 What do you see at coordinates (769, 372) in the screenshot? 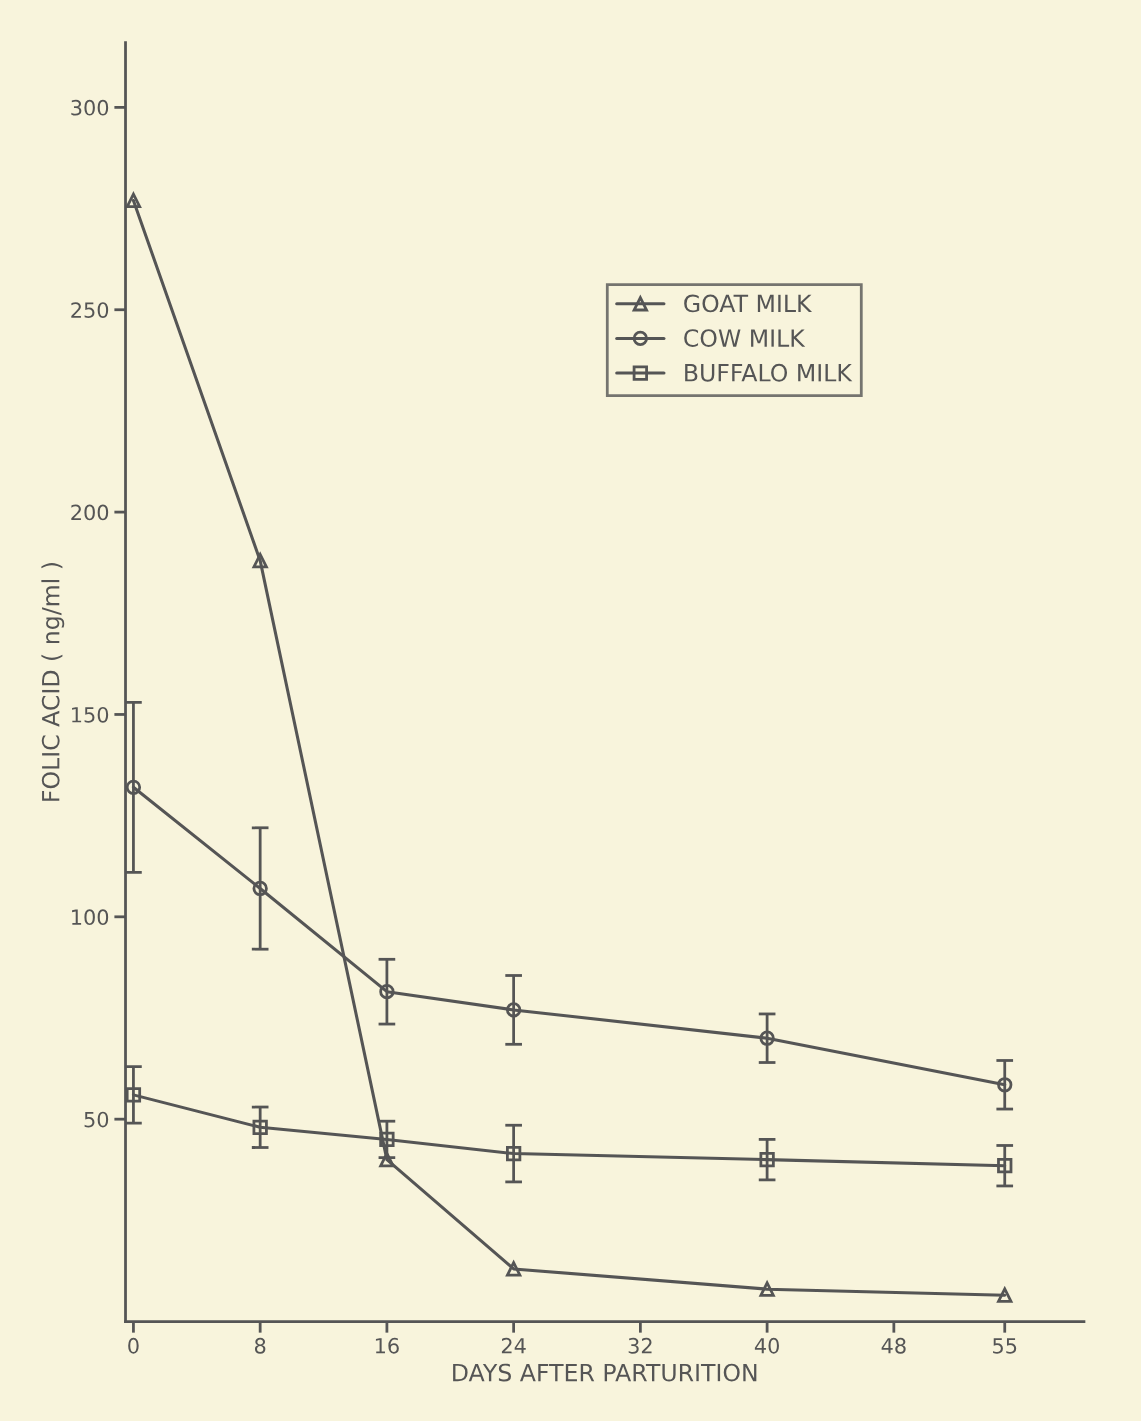
I see `legend-label: BUFFALO MILK` at bounding box center [769, 372].